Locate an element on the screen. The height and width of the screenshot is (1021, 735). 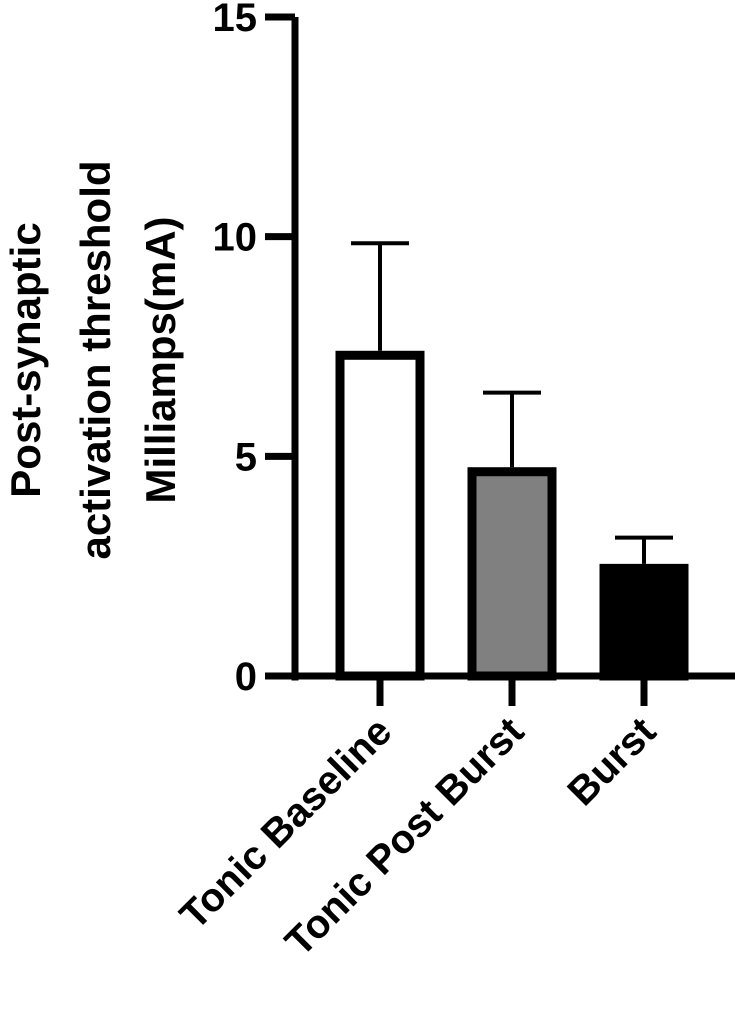
y-tick-label: 5 is located at coordinates (246, 457).